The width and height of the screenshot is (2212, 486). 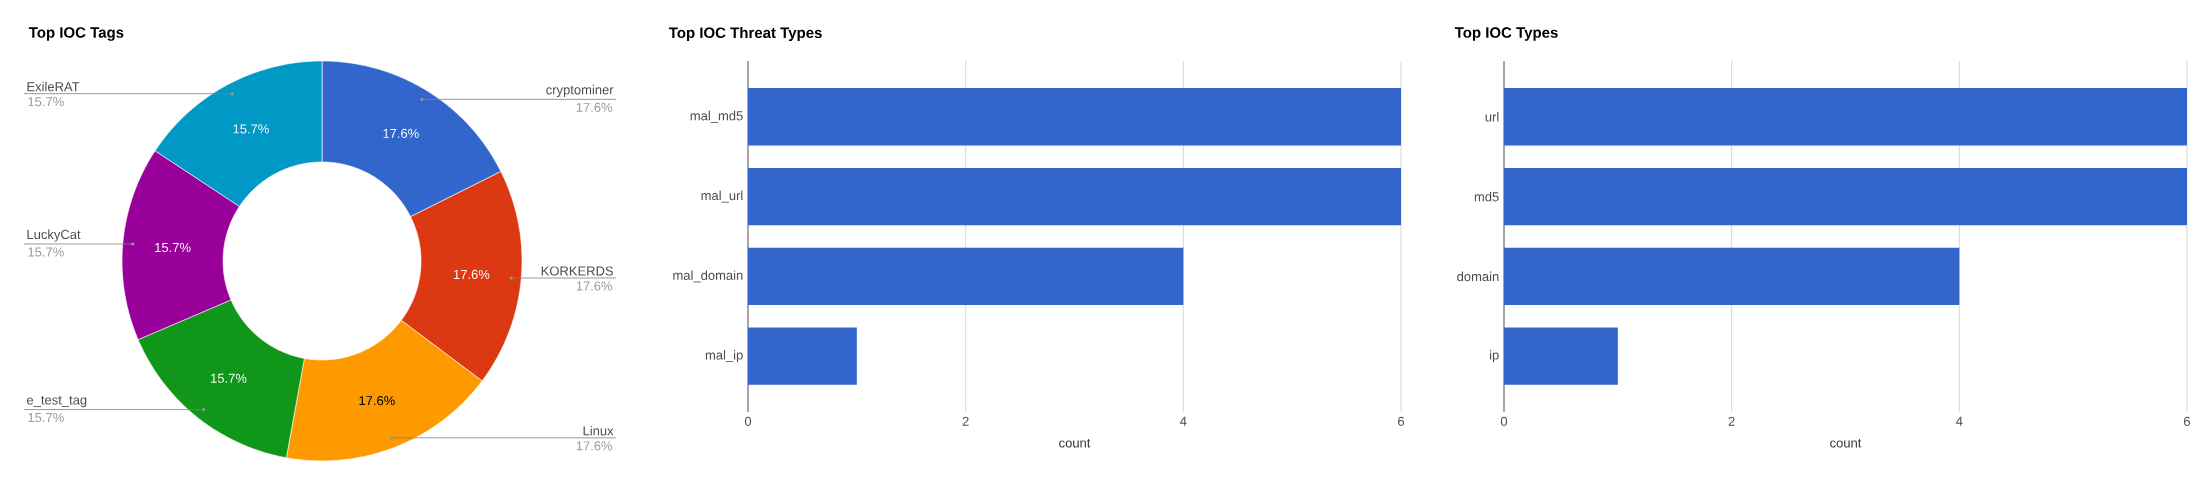 I want to click on y-tick-label: md5, so click(x=1486, y=196).